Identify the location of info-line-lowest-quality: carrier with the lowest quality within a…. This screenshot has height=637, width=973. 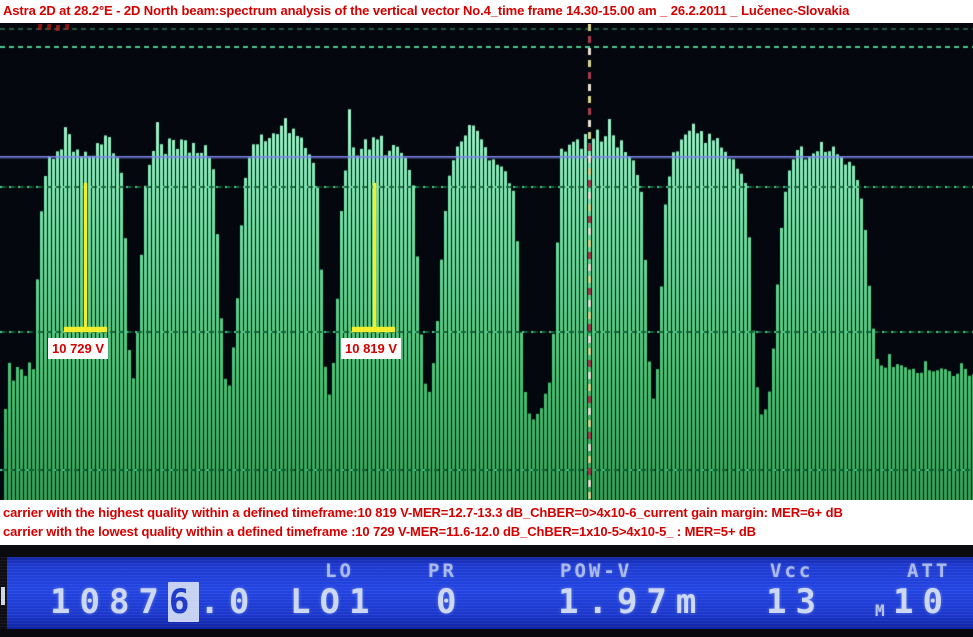
(379, 531).